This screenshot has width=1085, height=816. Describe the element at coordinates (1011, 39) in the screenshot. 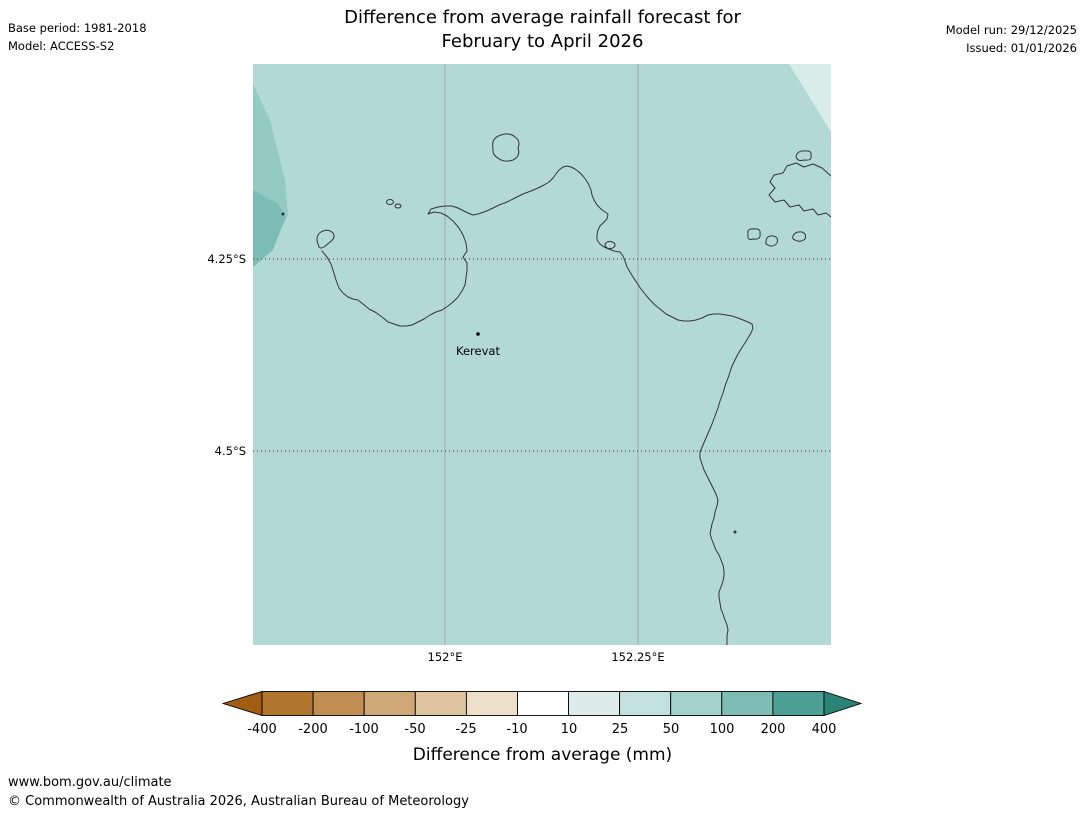

I see `header-right: Model run: 29/12/2025 Issued: 01/01/2026` at that location.